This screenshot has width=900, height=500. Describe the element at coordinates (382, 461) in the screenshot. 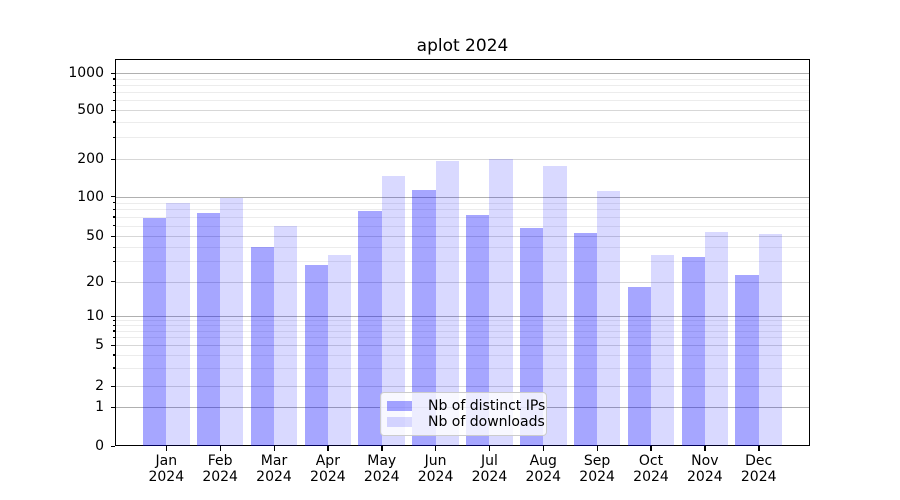

I see `month-label: May` at that location.